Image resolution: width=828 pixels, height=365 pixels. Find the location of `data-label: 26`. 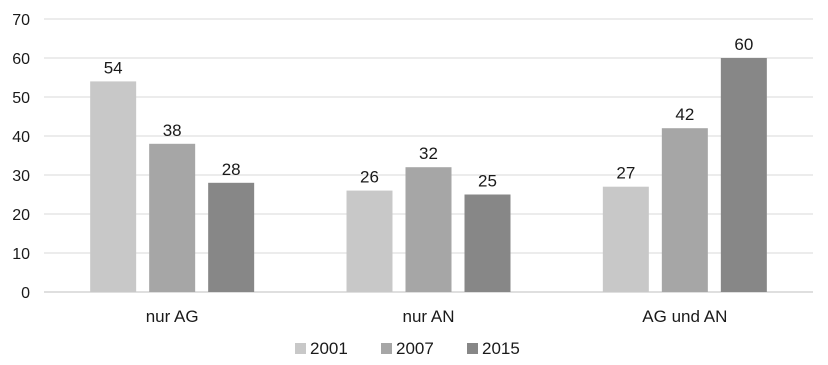

data-label: 26 is located at coordinates (369, 177).